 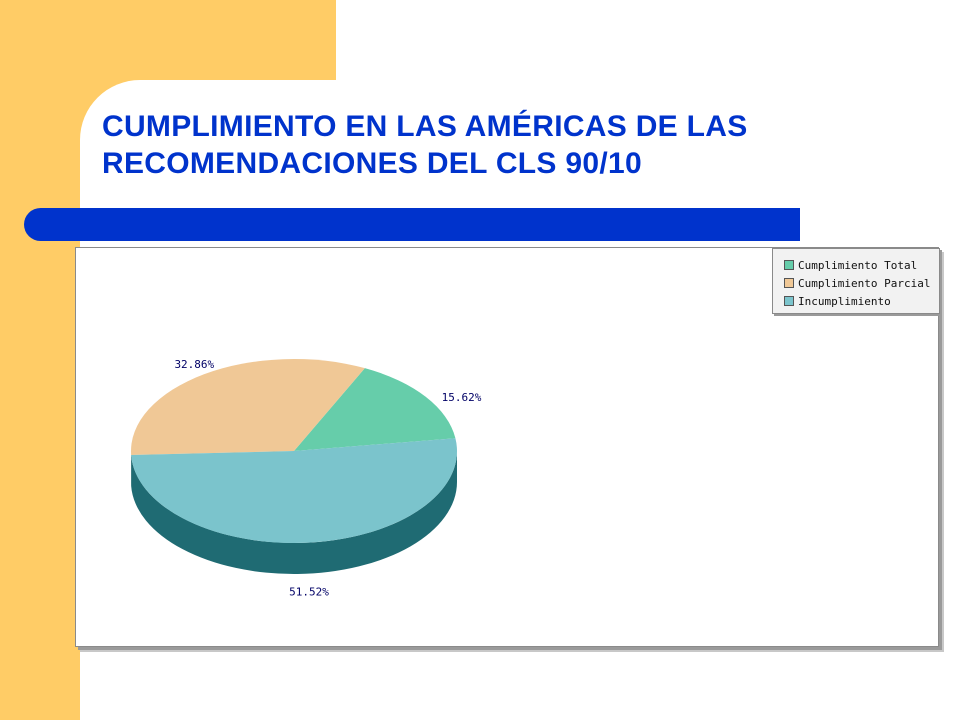 I want to click on pie-slice-cumplimiento-parcial, so click(x=248, y=407).